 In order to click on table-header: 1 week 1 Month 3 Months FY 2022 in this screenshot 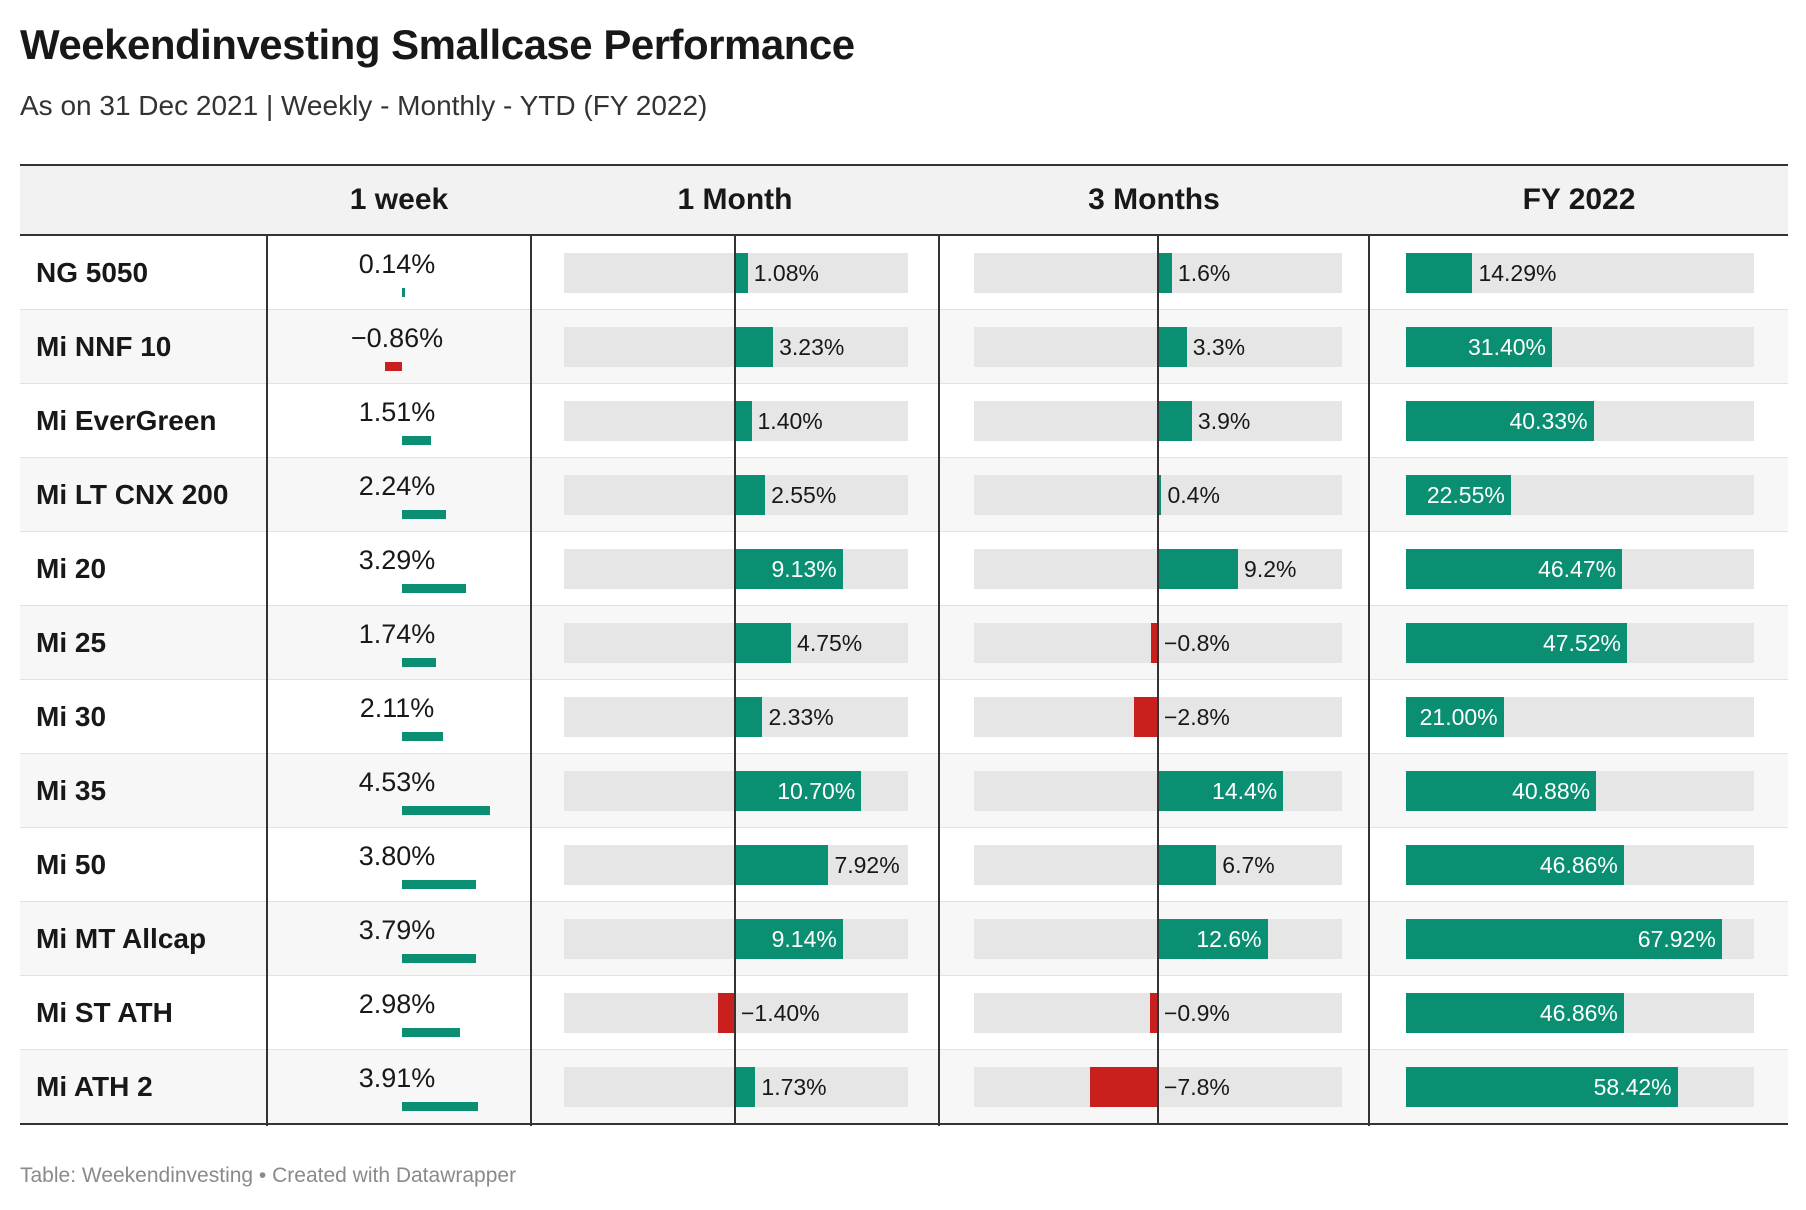, I will do `click(904, 200)`.